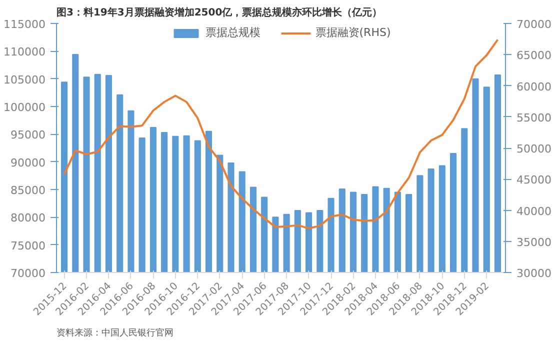 The width and height of the screenshot is (554, 343). What do you see at coordinates (28, 190) in the screenshot?
I see `y-tick-label: 85000` at bounding box center [28, 190].